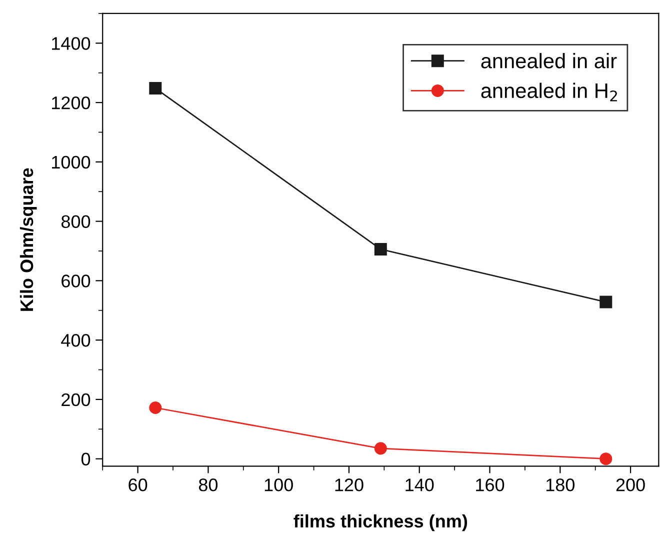  What do you see at coordinates (76, 399) in the screenshot?
I see `y-tick-label: 200` at bounding box center [76, 399].